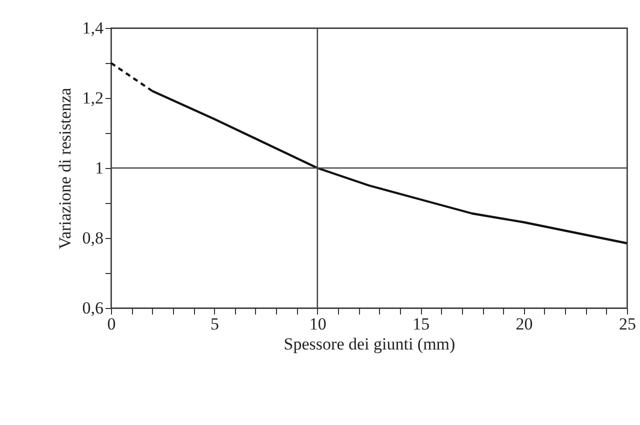 The width and height of the screenshot is (640, 425). Describe the element at coordinates (93, 308) in the screenshot. I see `y-tick-label: 0,6` at that location.